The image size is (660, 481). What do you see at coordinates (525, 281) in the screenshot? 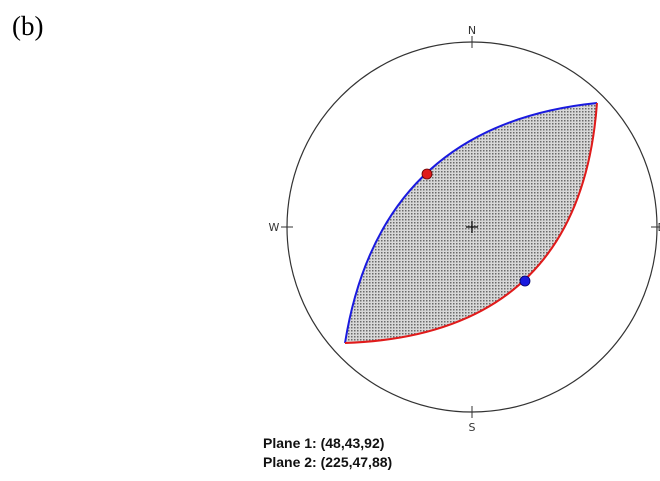
I see `pole-blue` at bounding box center [525, 281].